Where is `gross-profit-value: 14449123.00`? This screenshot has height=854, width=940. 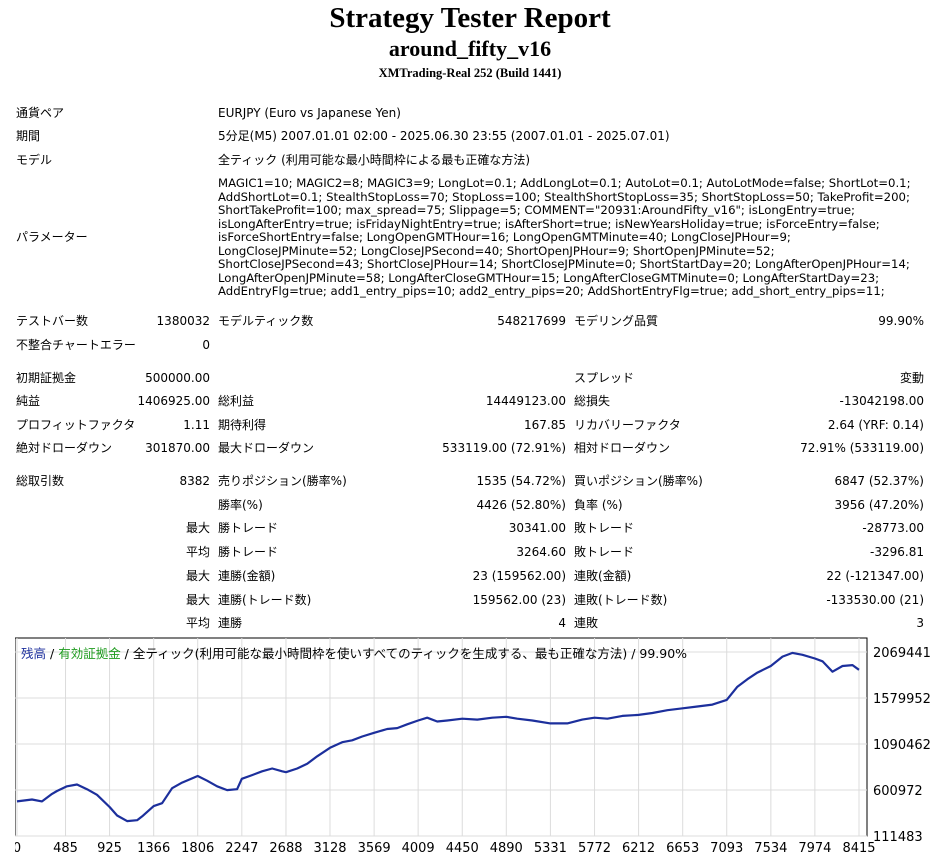 gross-profit-value: 14449123.00 is located at coordinates (525, 401).